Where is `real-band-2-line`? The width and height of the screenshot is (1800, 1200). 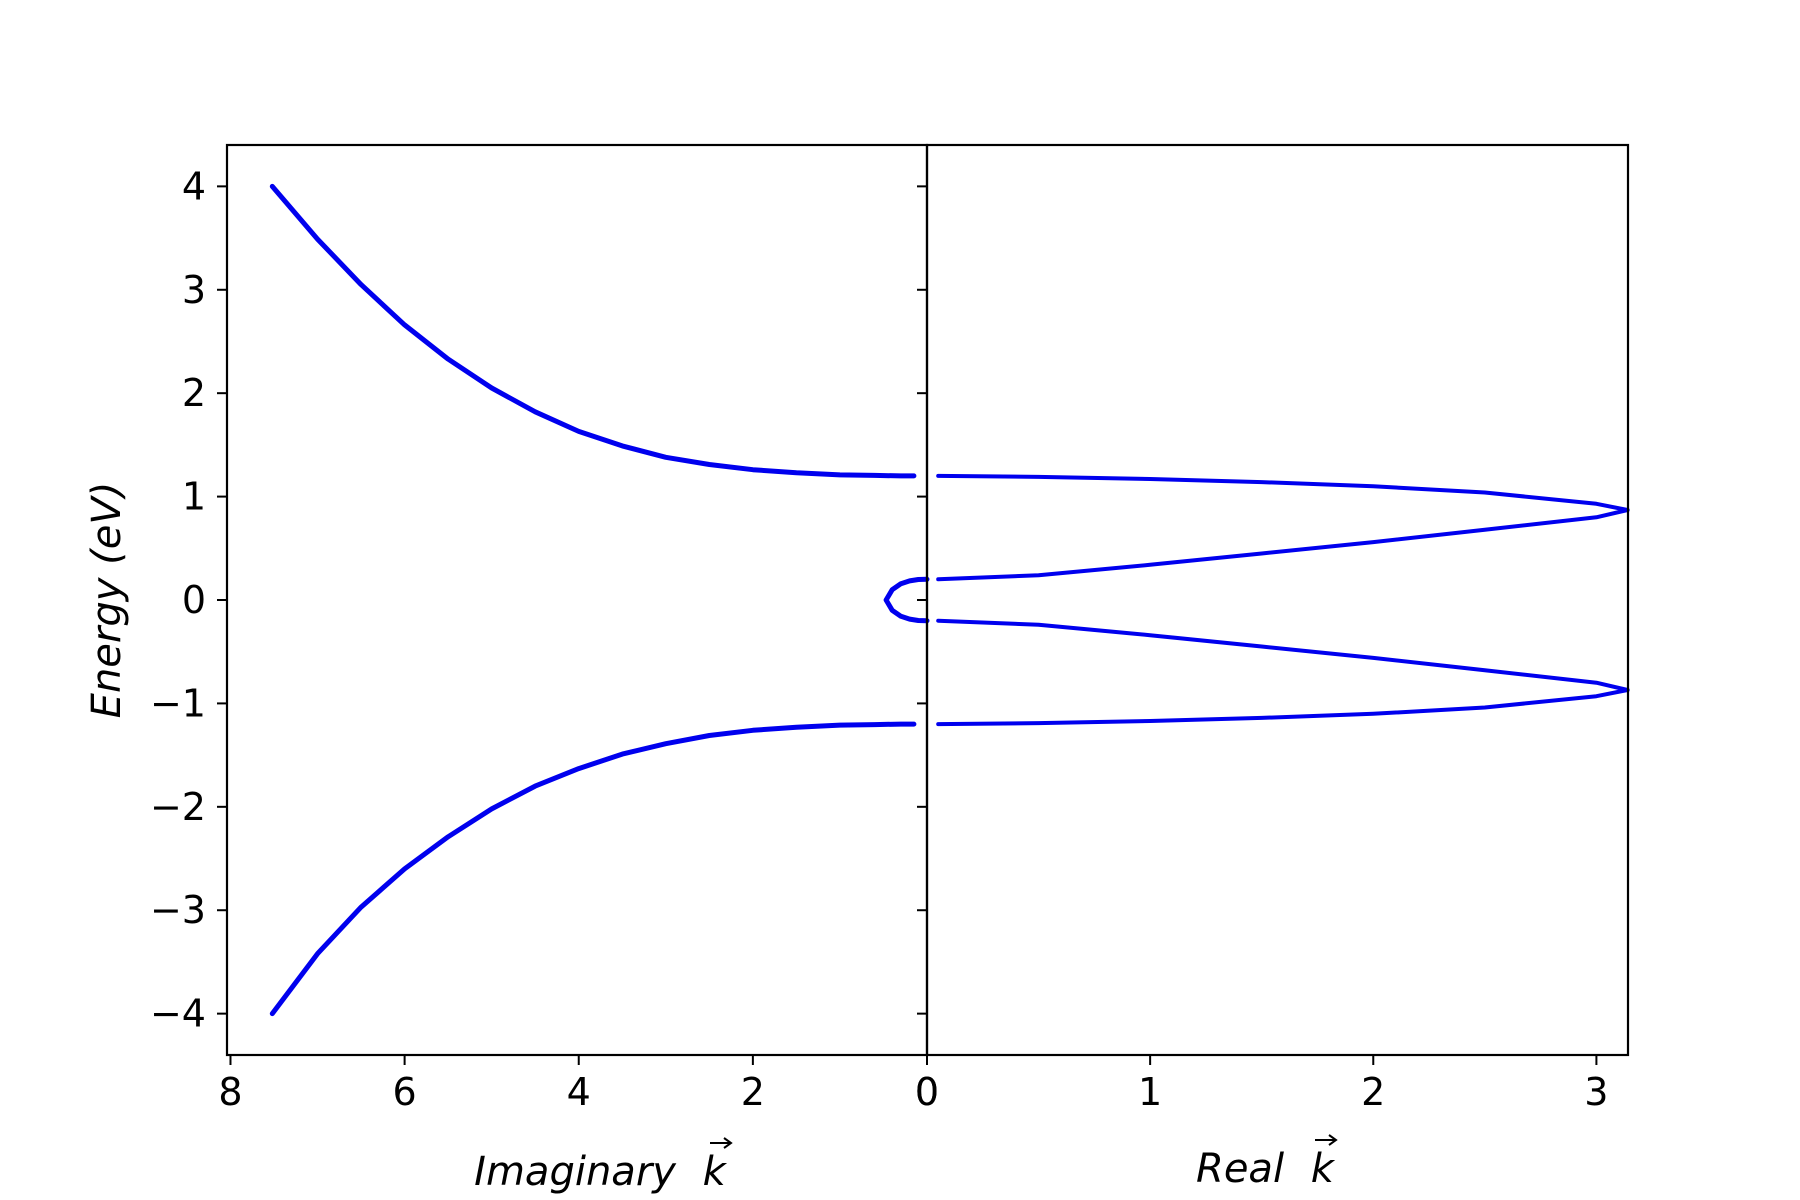 real-band-2-line is located at coordinates (1282, 544).